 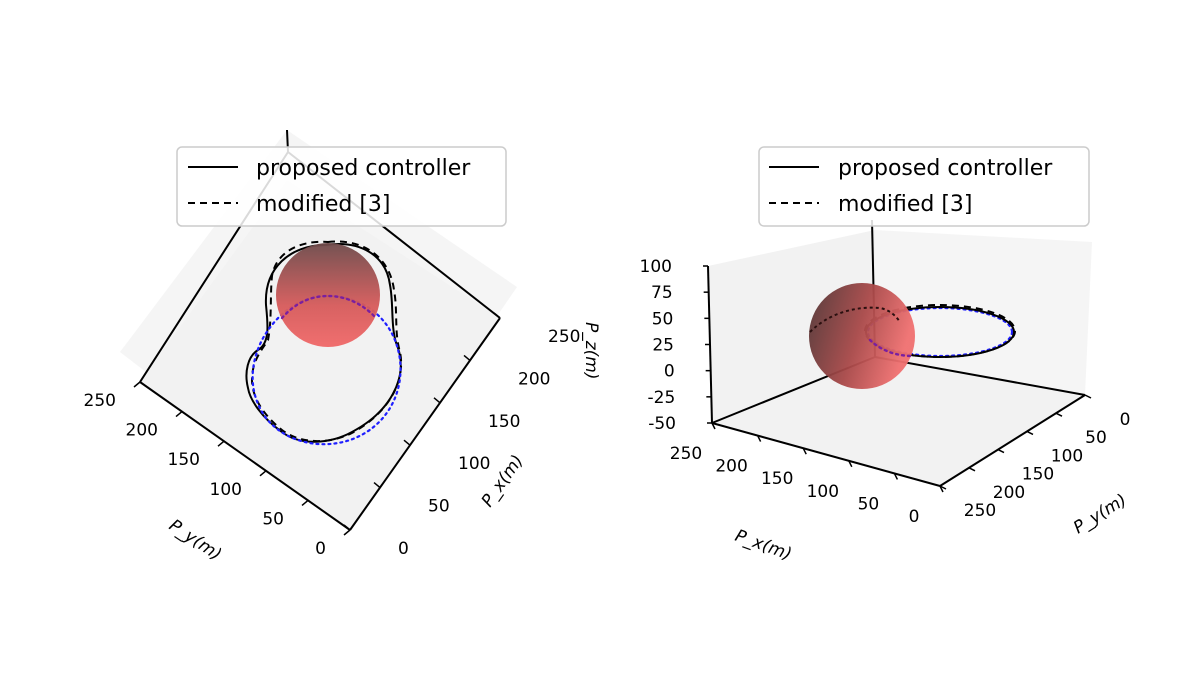 I want to click on left-reference-trajectory, so click(x=326, y=370).